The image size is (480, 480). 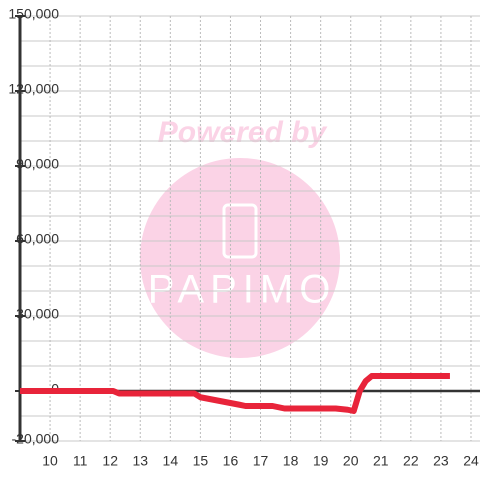 What do you see at coordinates (171, 461) in the screenshot?
I see `x-tick-label: 14` at bounding box center [171, 461].